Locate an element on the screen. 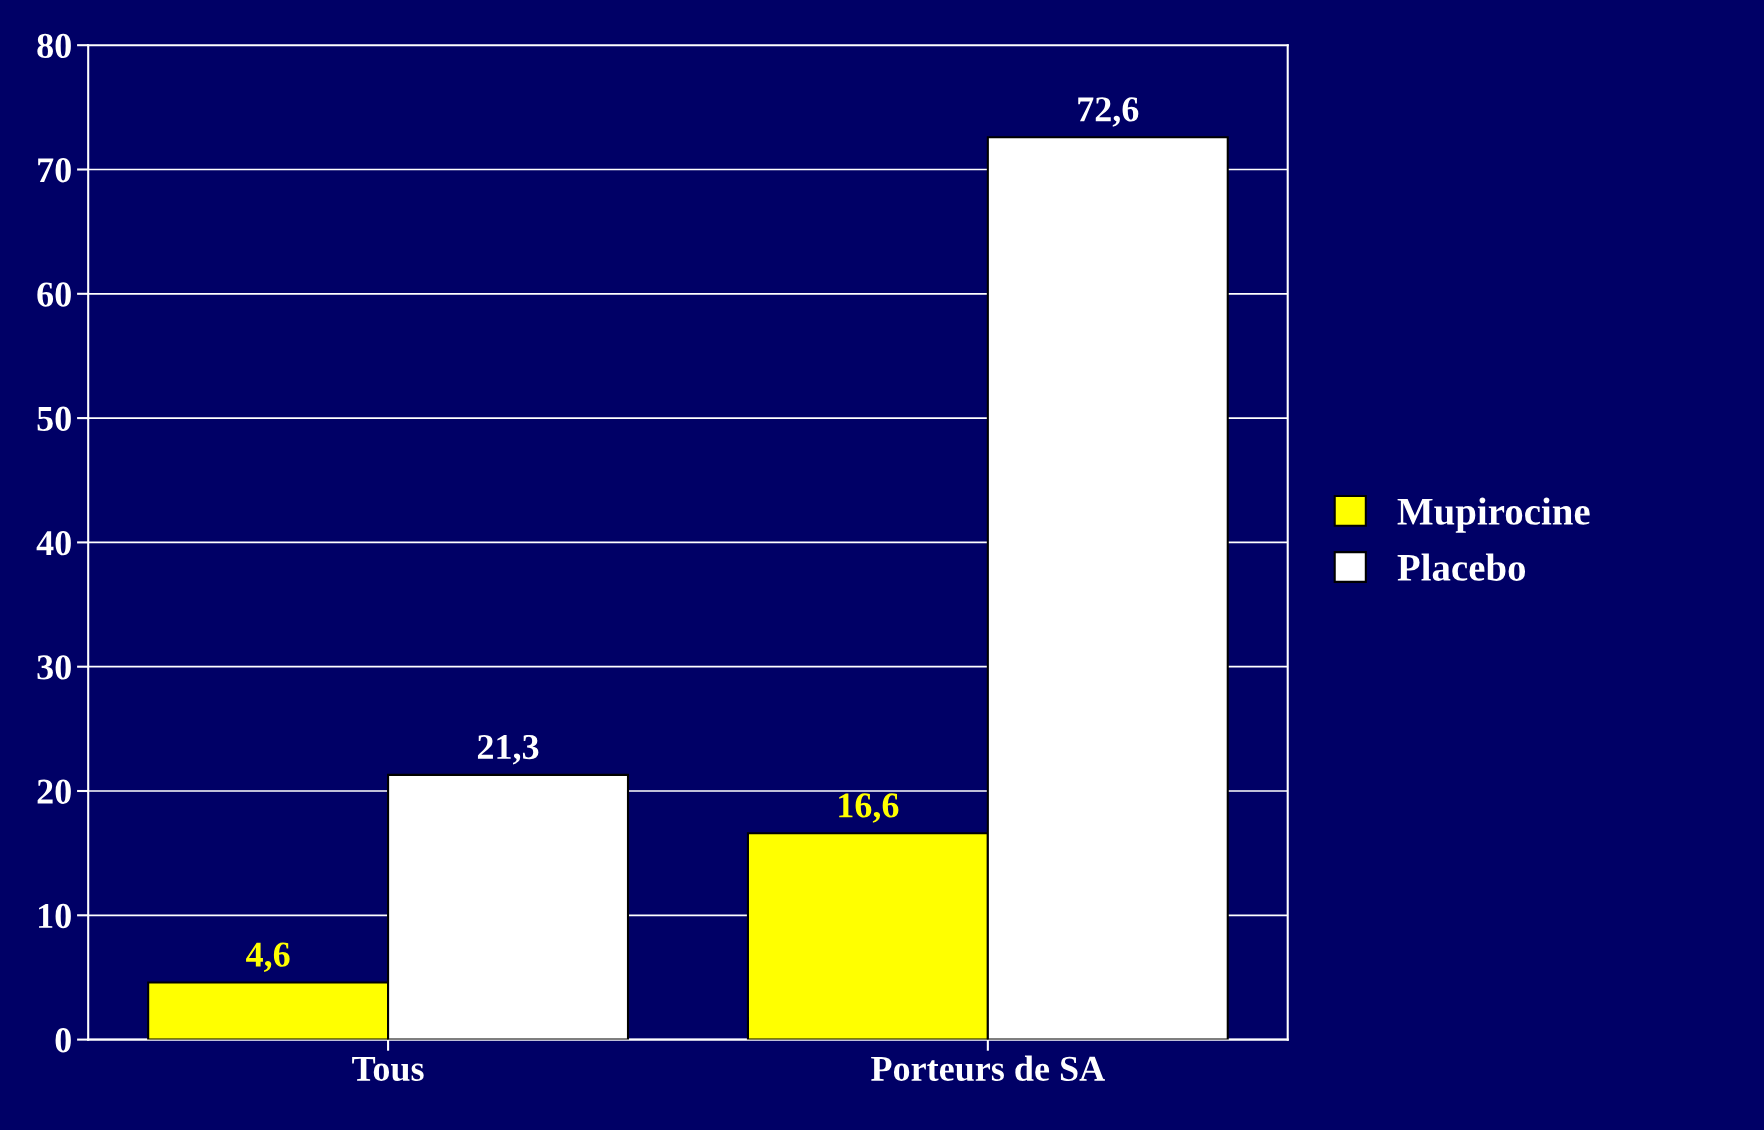  y-tick-label: 80 is located at coordinates (54, 46).